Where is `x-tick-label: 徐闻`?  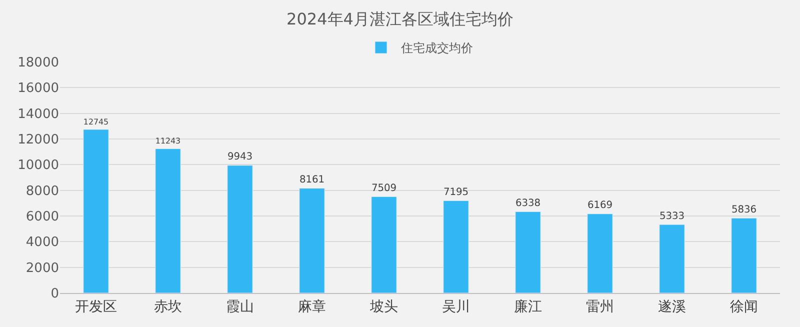
x-tick-label: 徐闻 is located at coordinates (744, 306).